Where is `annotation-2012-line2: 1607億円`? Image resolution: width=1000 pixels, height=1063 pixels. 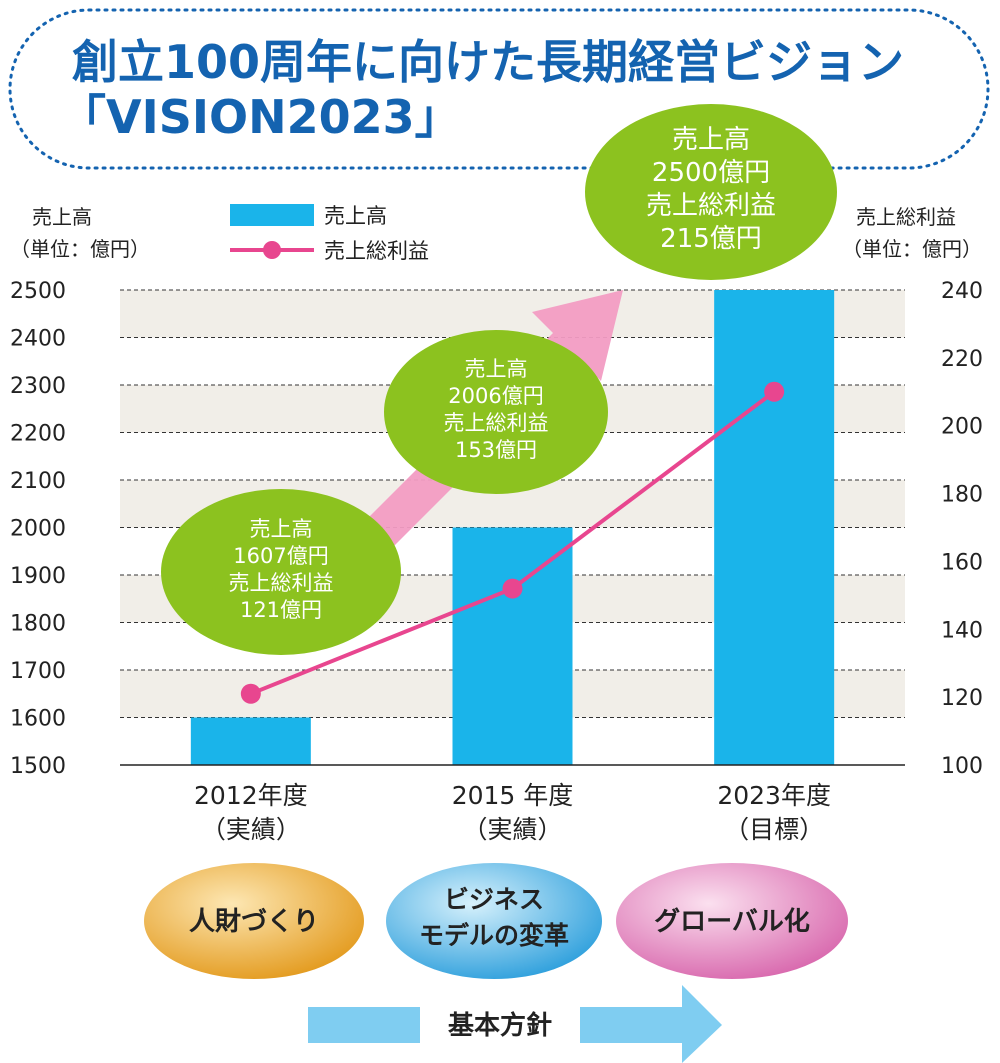 annotation-2012-line2: 1607億円 is located at coordinates (280, 556).